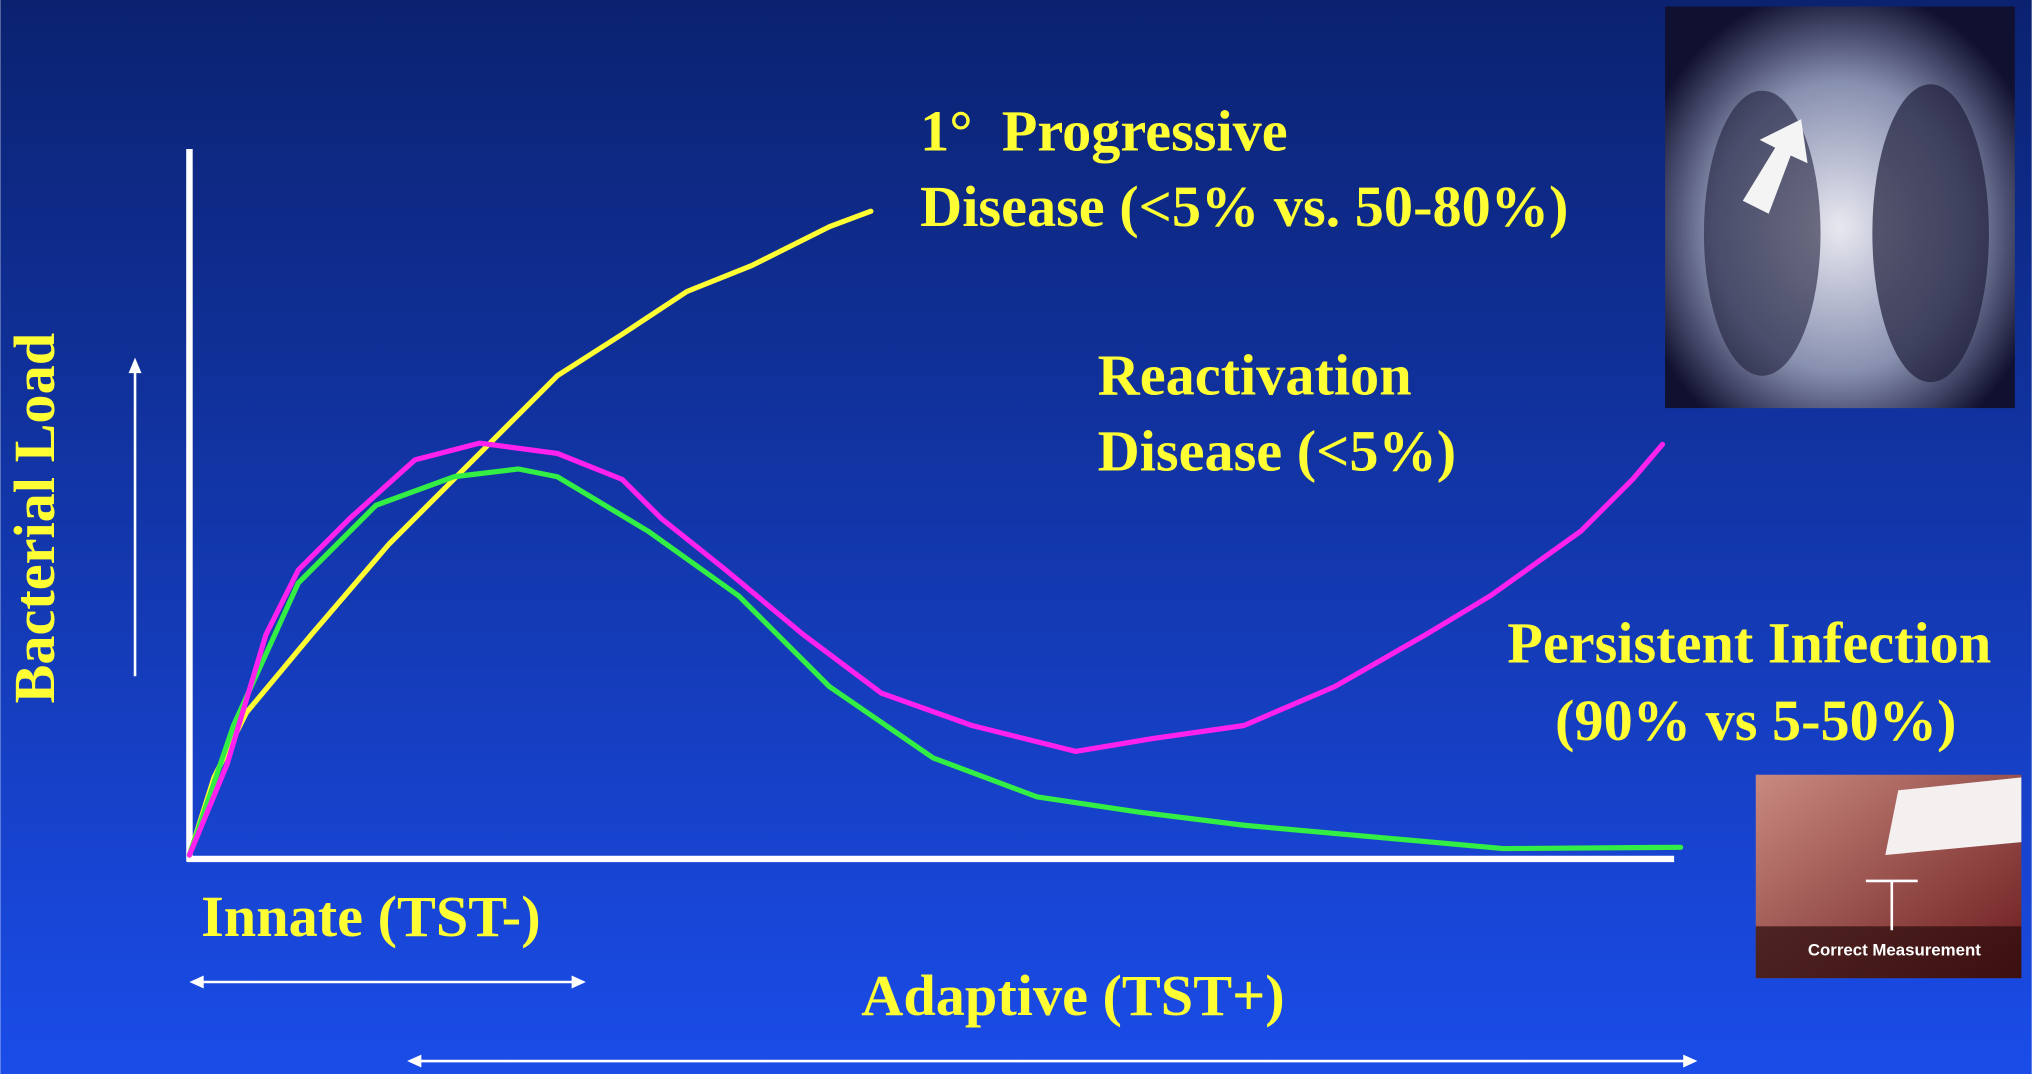 This screenshot has height=1074, width=2032. I want to click on xray-photo, so click(1840, 207).